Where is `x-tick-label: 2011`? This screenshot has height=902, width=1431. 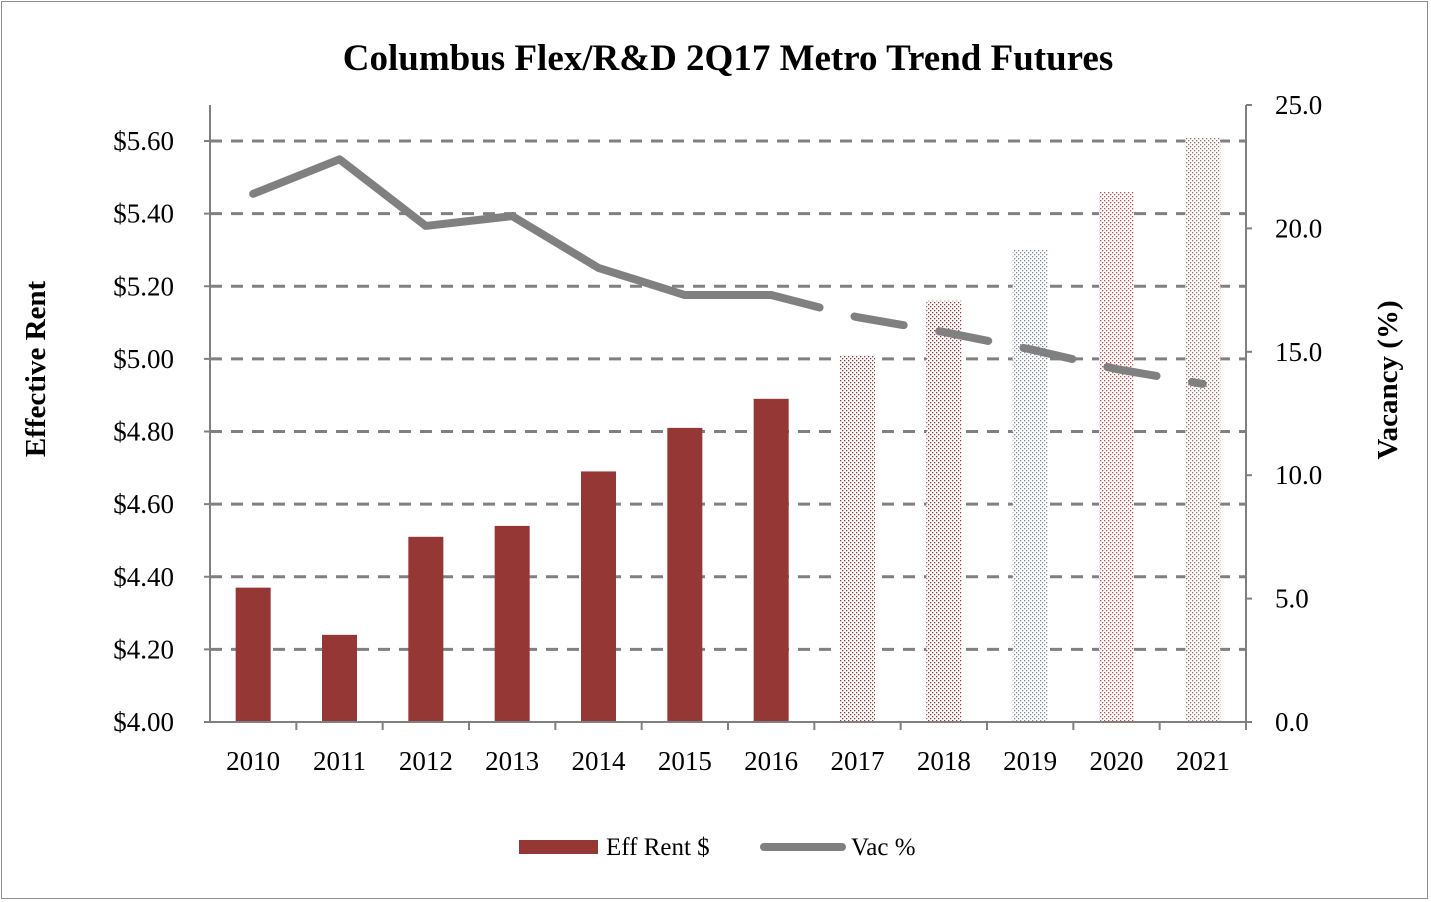 x-tick-label: 2011 is located at coordinates (339, 761).